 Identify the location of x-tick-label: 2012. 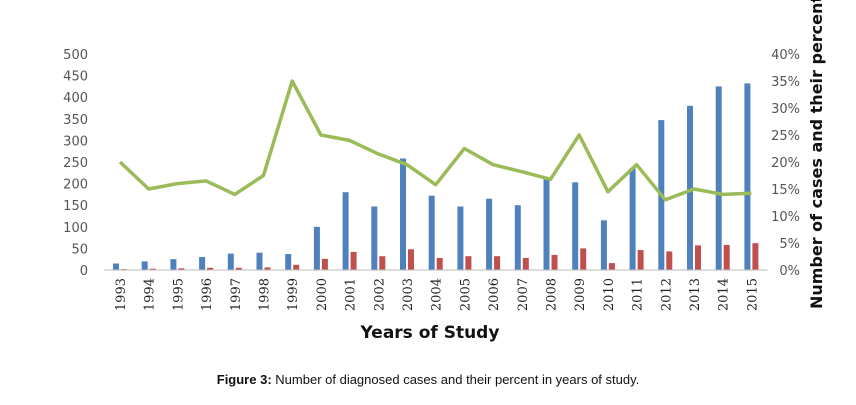
(666, 294).